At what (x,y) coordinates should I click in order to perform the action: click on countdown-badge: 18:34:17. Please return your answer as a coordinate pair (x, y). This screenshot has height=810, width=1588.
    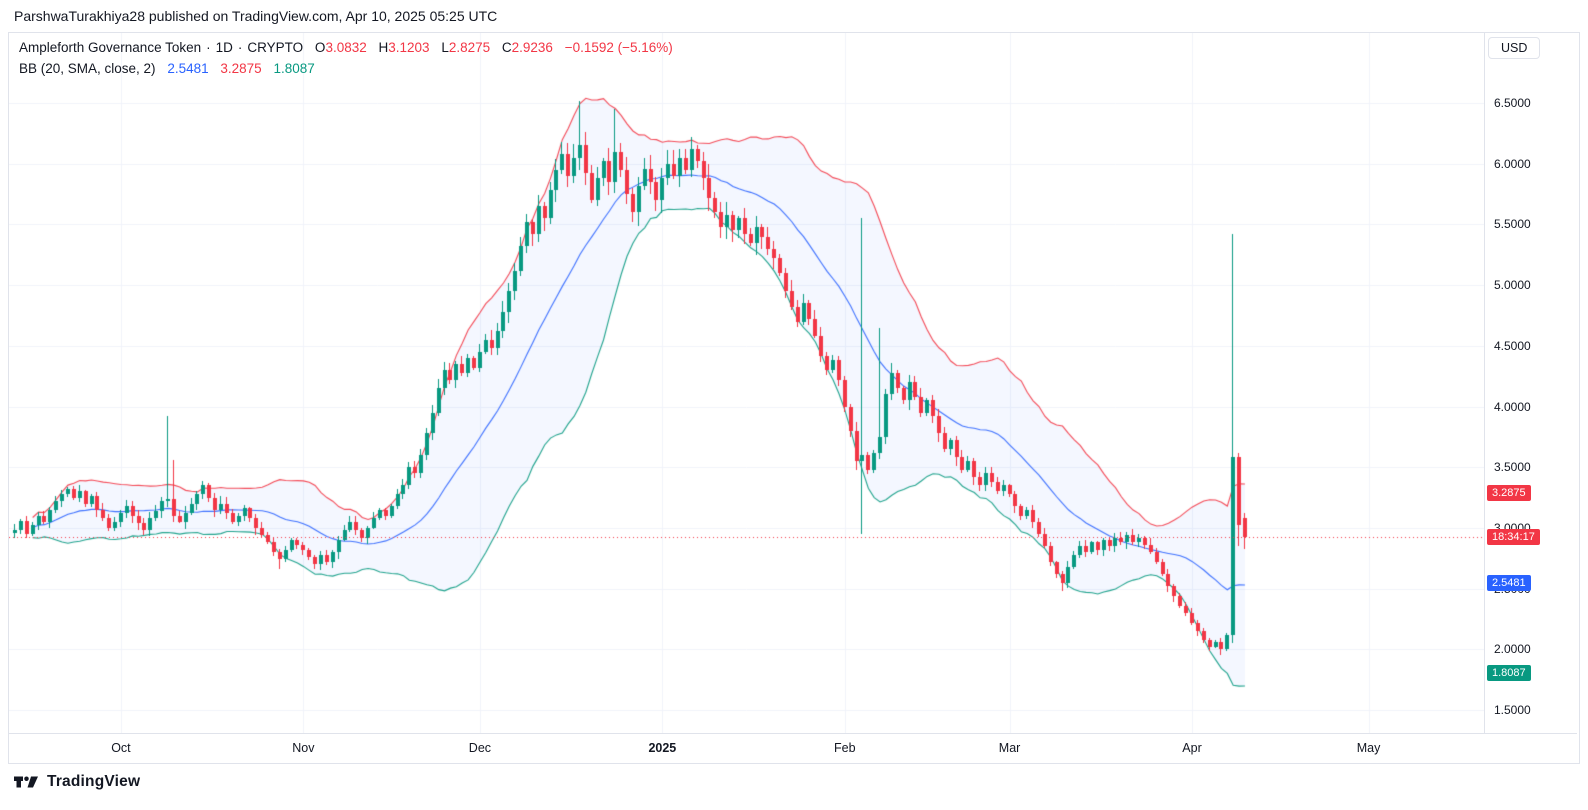
    Looking at the image, I should click on (1513, 537).